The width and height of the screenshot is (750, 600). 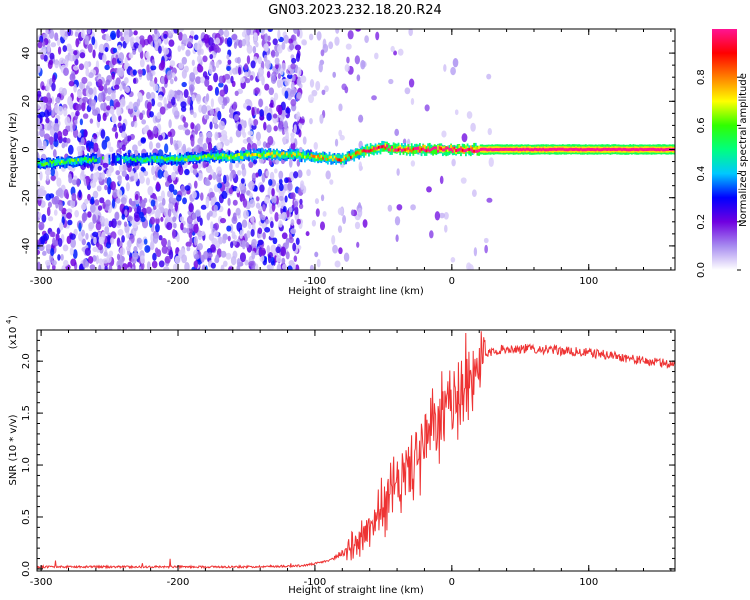 What do you see at coordinates (26, 246) in the screenshot?
I see `y-tick-label: -40` at bounding box center [26, 246].